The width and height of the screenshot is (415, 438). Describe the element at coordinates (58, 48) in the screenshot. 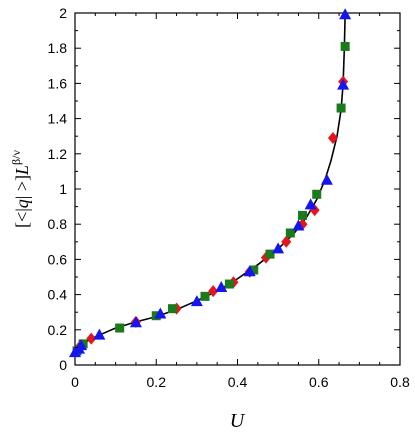

I see `y-tick-label: 1.8` at that location.